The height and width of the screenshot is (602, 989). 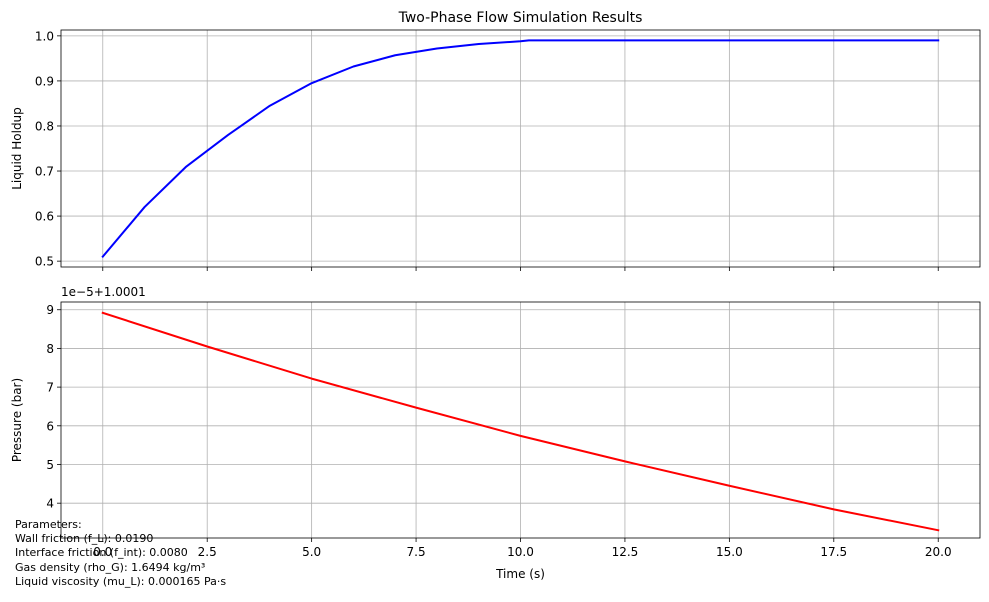 I want to click on y-tick-label: 0.9, so click(x=44, y=81).